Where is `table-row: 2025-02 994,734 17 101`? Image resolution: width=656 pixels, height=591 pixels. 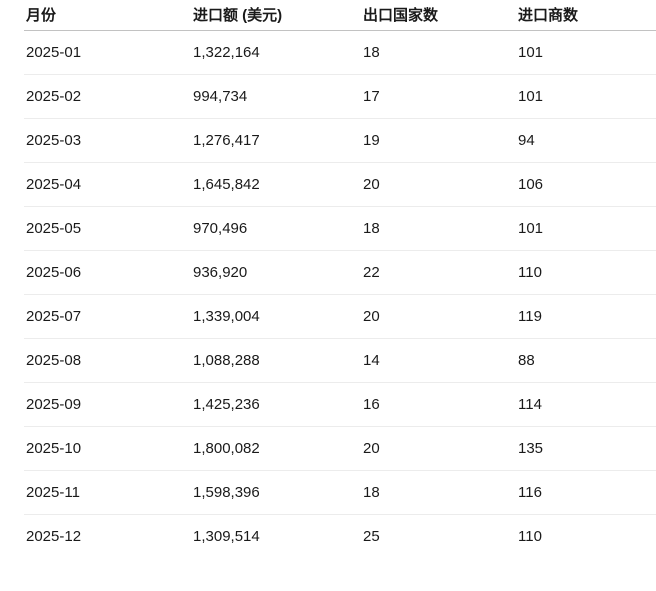 table-row: 2025-02 994,734 17 101 is located at coordinates (340, 96).